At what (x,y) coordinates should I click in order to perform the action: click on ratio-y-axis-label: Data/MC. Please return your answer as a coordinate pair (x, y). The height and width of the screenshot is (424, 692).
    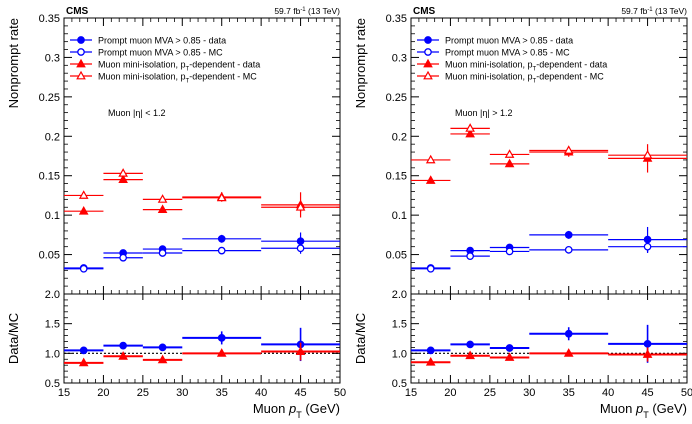
    Looking at the image, I should click on (13, 338).